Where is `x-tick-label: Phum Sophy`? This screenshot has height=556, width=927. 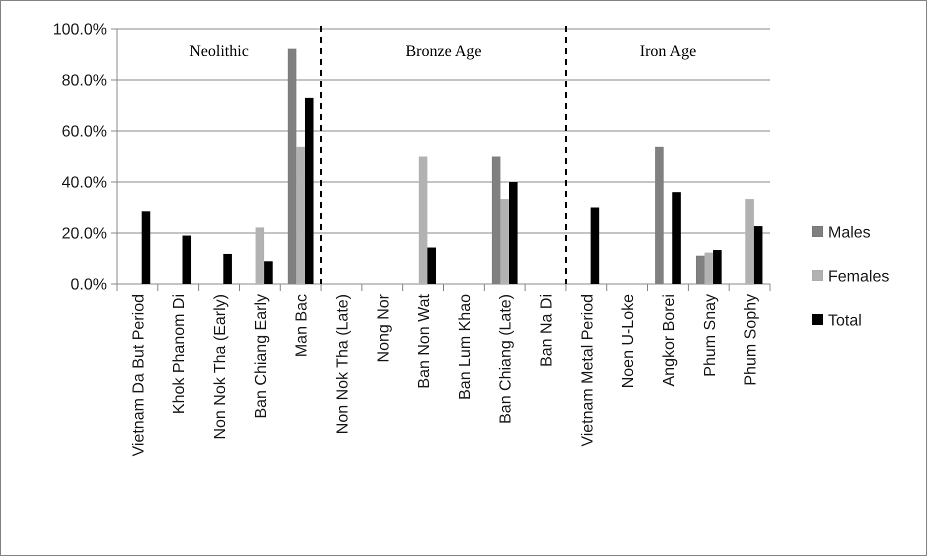 x-tick-label: Phum Sophy is located at coordinates (751, 340).